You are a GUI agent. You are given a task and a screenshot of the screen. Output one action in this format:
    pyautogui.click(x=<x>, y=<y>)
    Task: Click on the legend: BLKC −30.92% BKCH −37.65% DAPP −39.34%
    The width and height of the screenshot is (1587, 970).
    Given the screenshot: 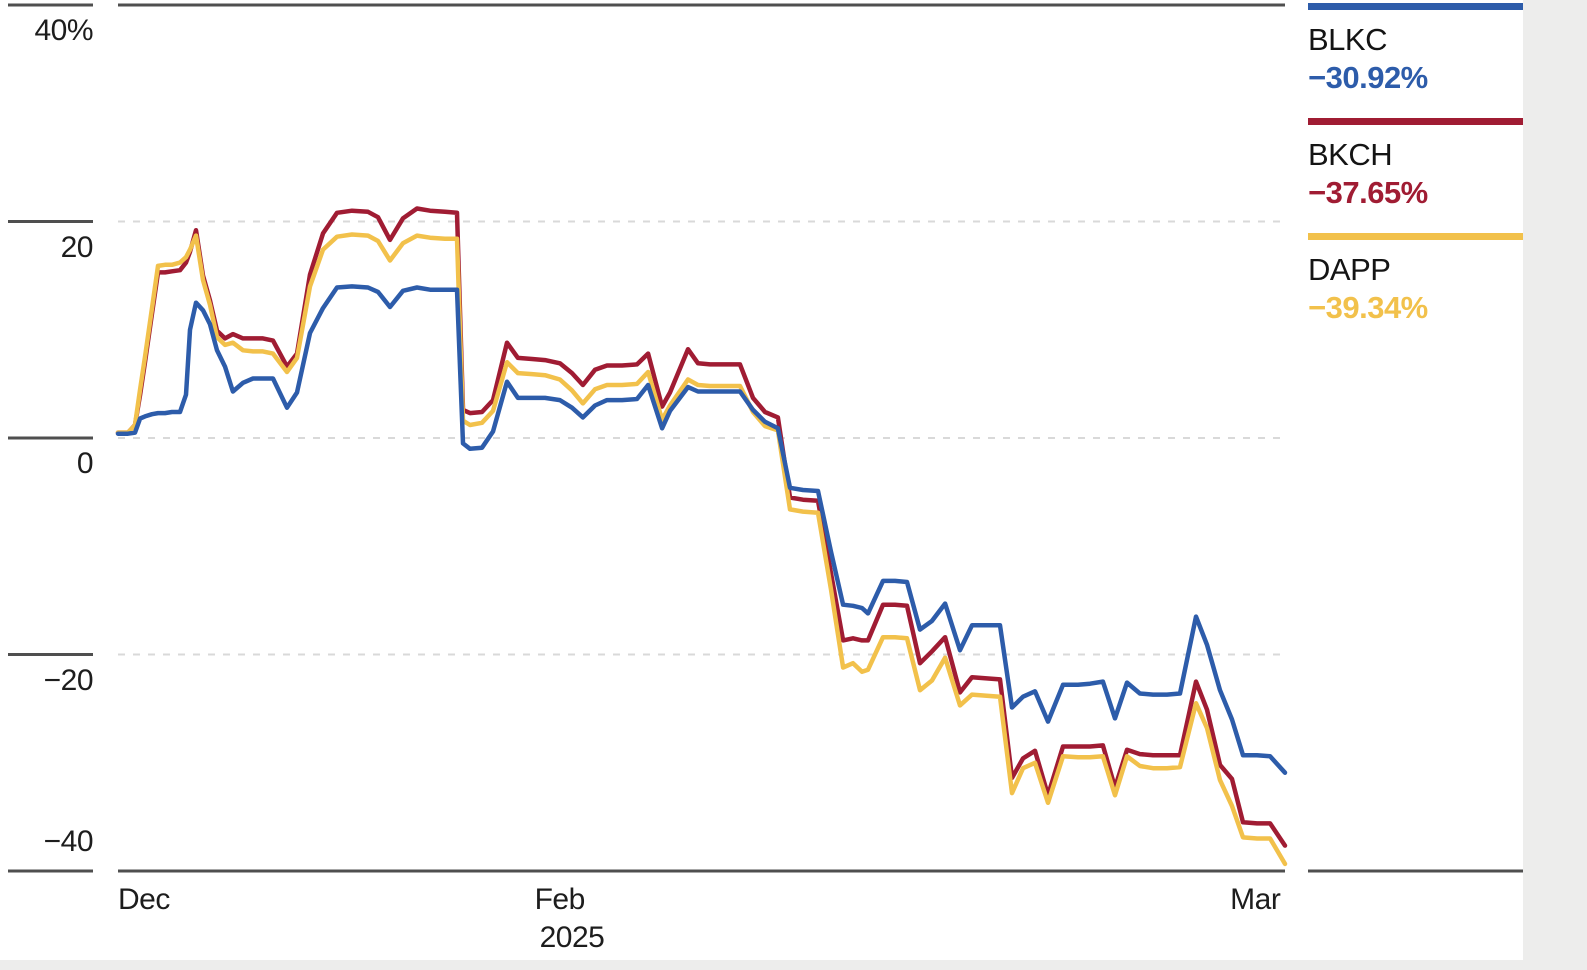 What is the action you would take?
    pyautogui.click(x=1415, y=174)
    